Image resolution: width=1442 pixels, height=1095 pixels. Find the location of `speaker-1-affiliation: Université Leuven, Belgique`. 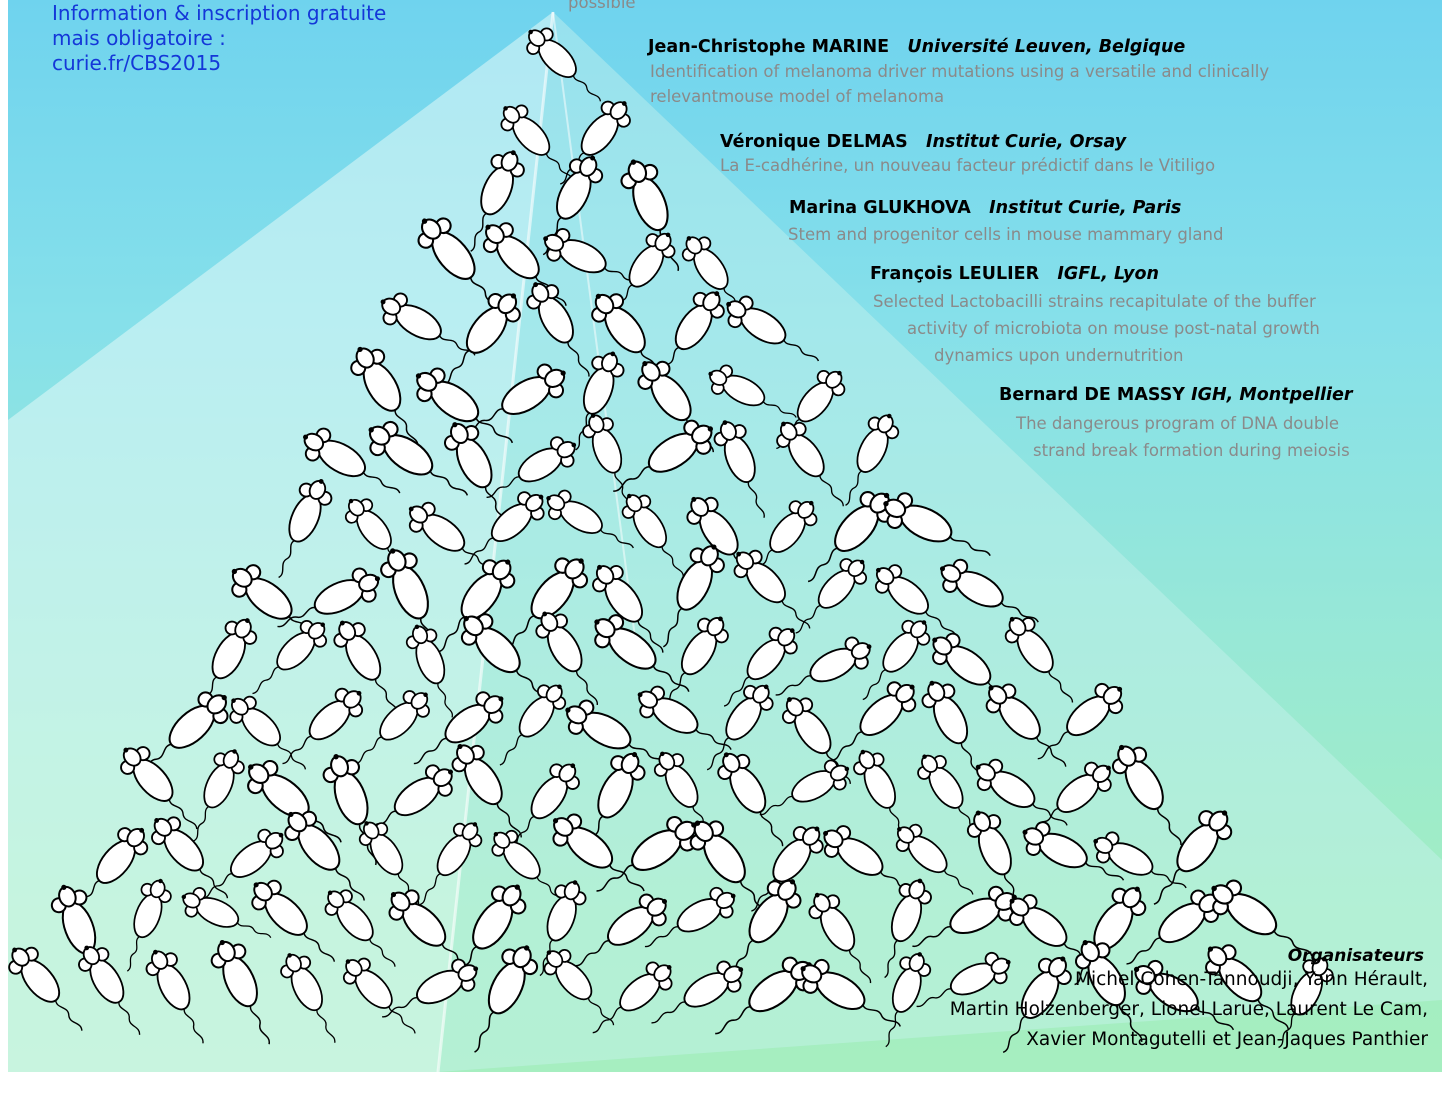

speaker-1-affiliation: Université Leuven, Belgique is located at coordinates (1046, 47).